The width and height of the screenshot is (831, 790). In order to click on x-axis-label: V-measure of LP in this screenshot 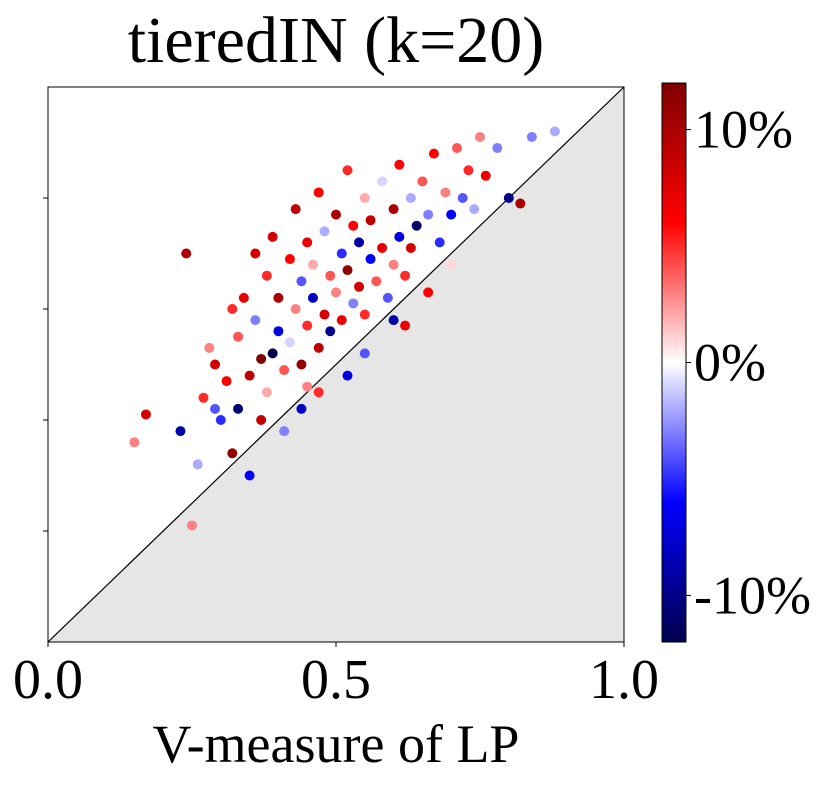, I will do `click(336, 744)`.